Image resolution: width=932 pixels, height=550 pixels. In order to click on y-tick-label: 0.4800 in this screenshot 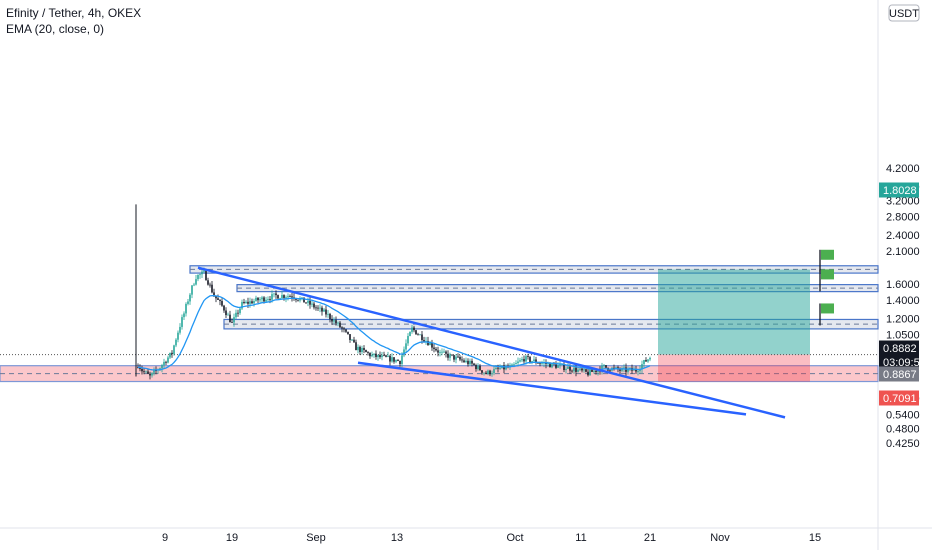, I will do `click(903, 430)`.